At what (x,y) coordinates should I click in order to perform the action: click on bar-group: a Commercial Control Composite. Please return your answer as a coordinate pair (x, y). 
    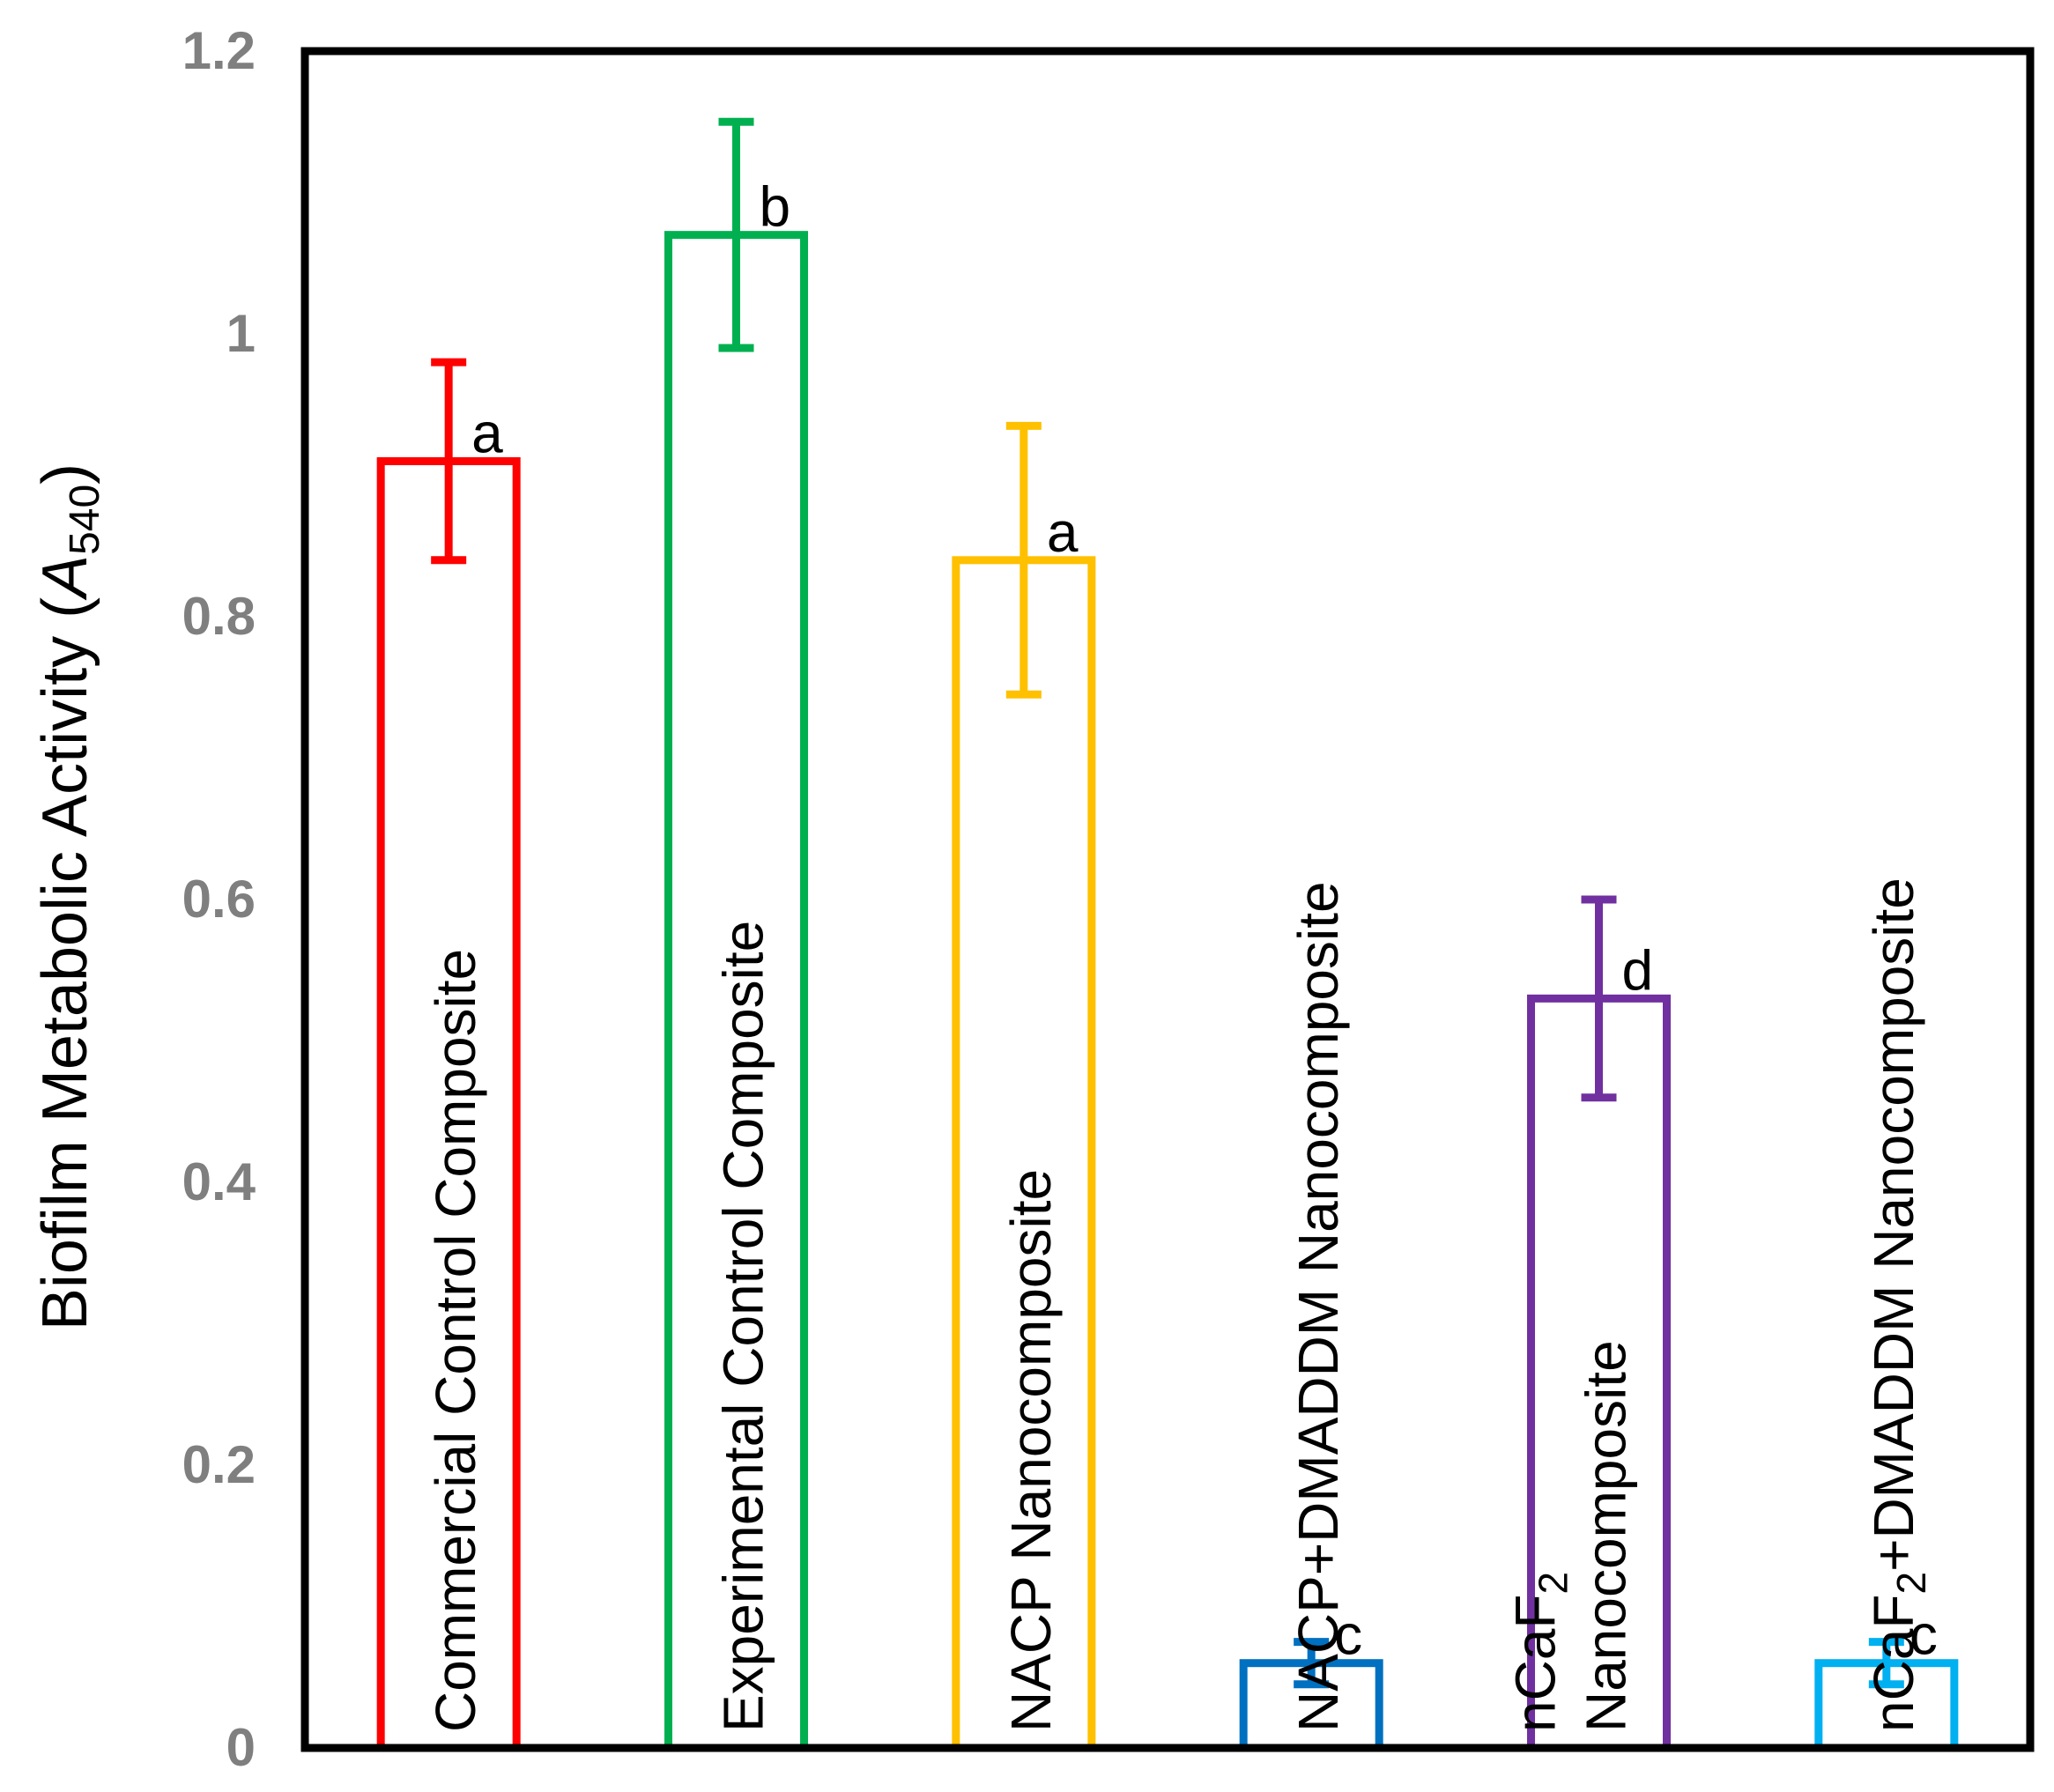
    Looking at the image, I should click on (448, 1055).